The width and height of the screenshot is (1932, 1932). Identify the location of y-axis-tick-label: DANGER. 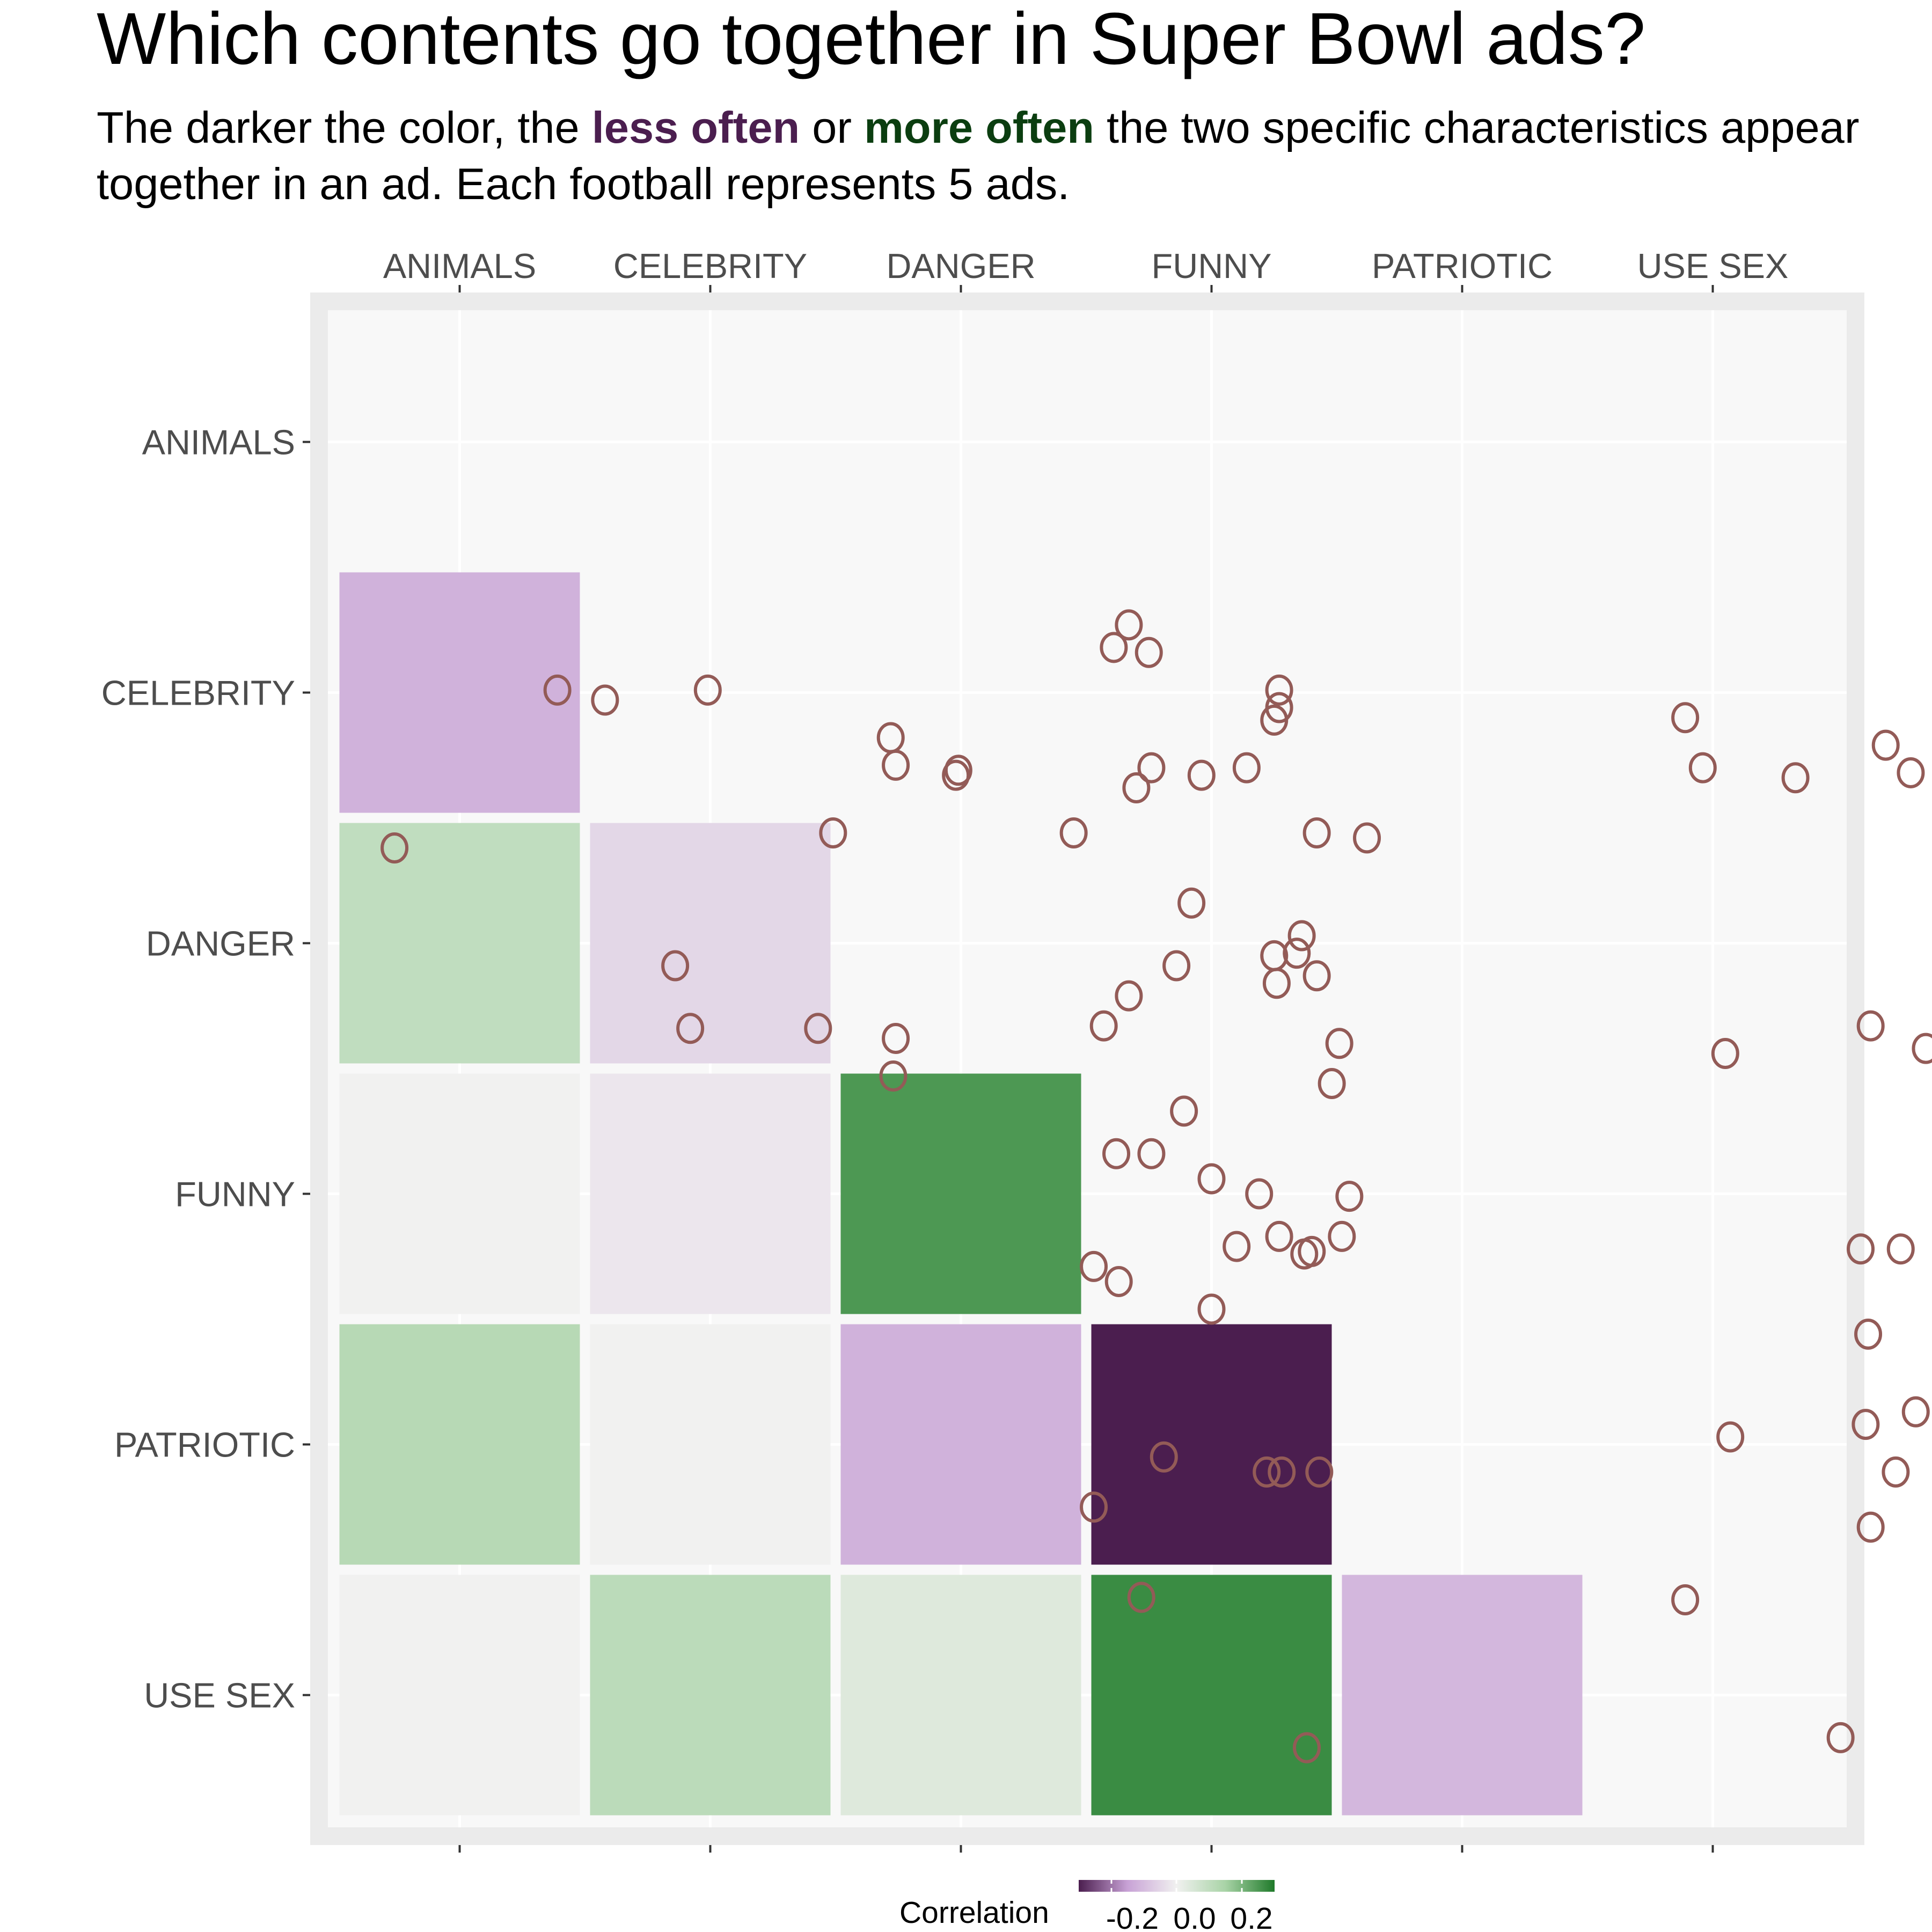
(220, 943).